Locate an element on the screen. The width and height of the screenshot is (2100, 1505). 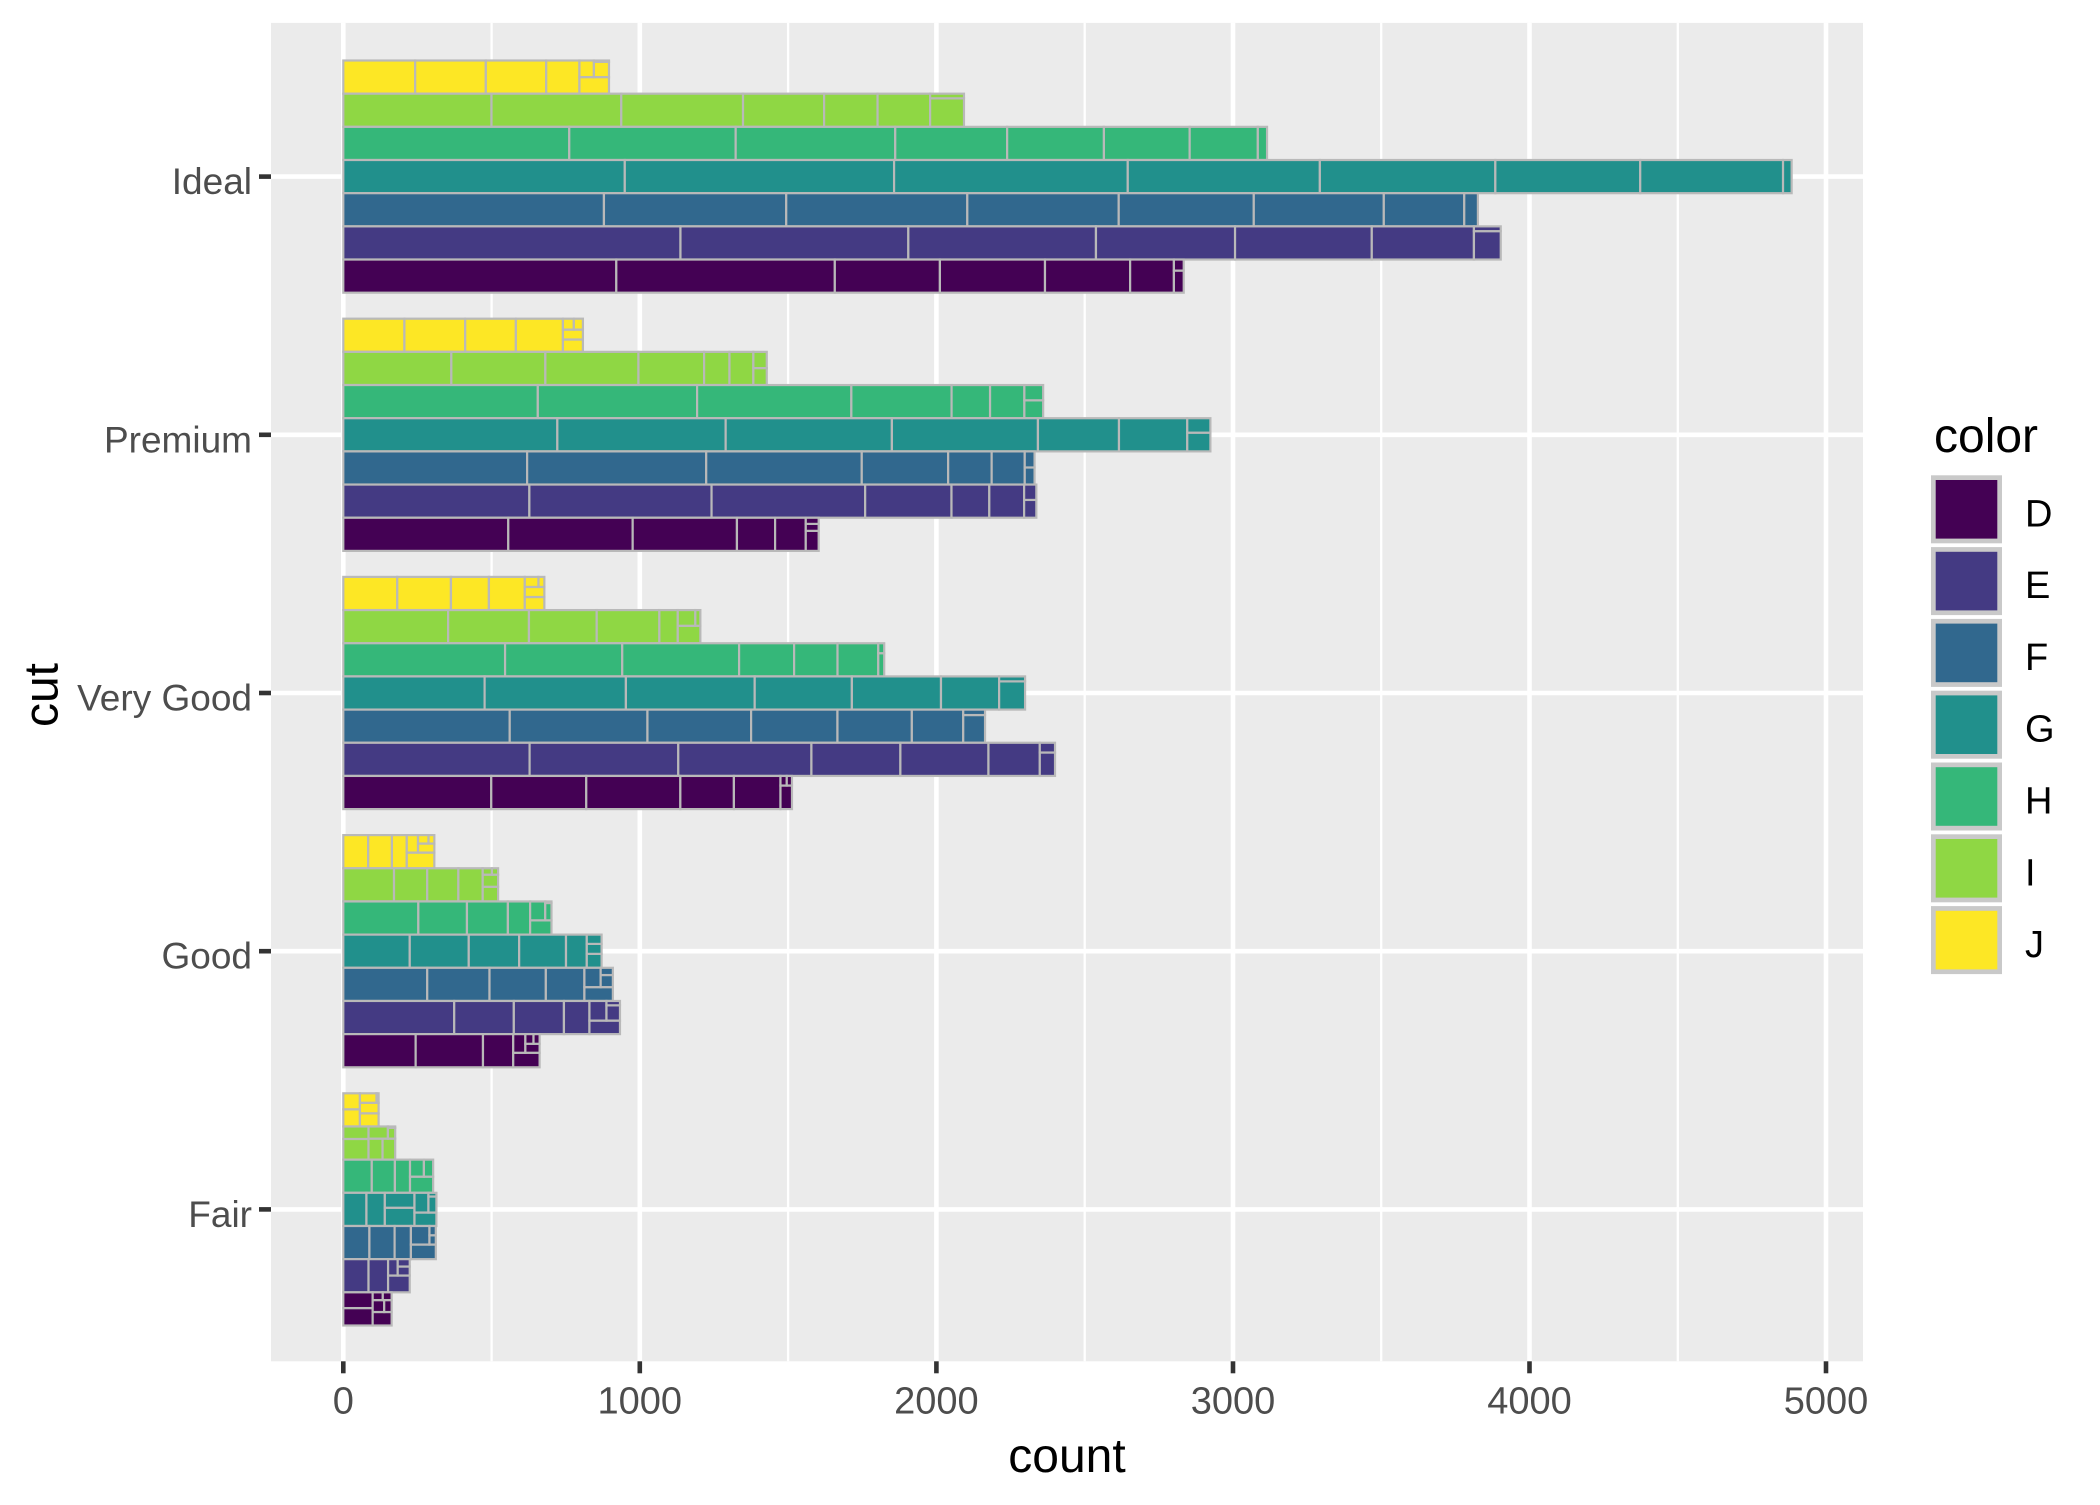
svg-text: 3000 is located at coordinates (1233, 1402).